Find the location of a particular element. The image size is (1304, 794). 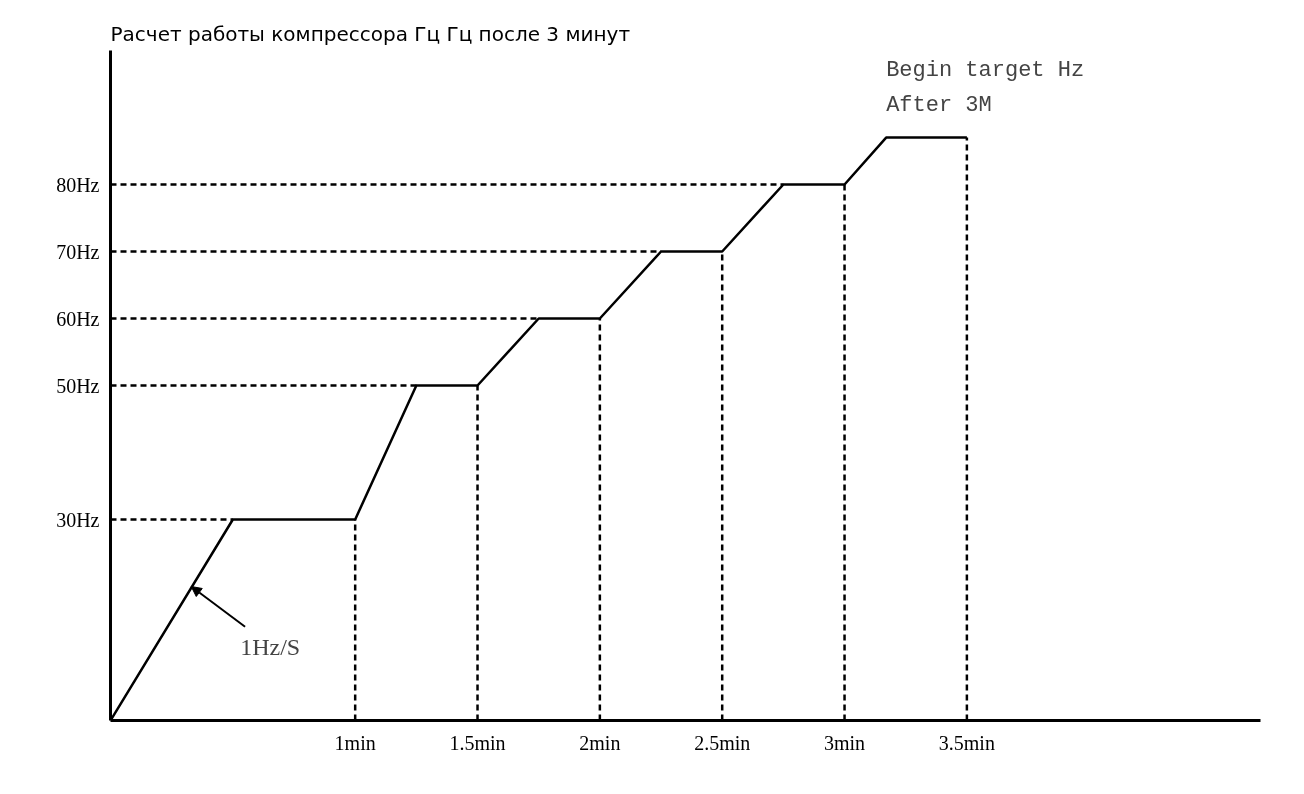

x-tick-label: 1min is located at coordinates (355, 742).